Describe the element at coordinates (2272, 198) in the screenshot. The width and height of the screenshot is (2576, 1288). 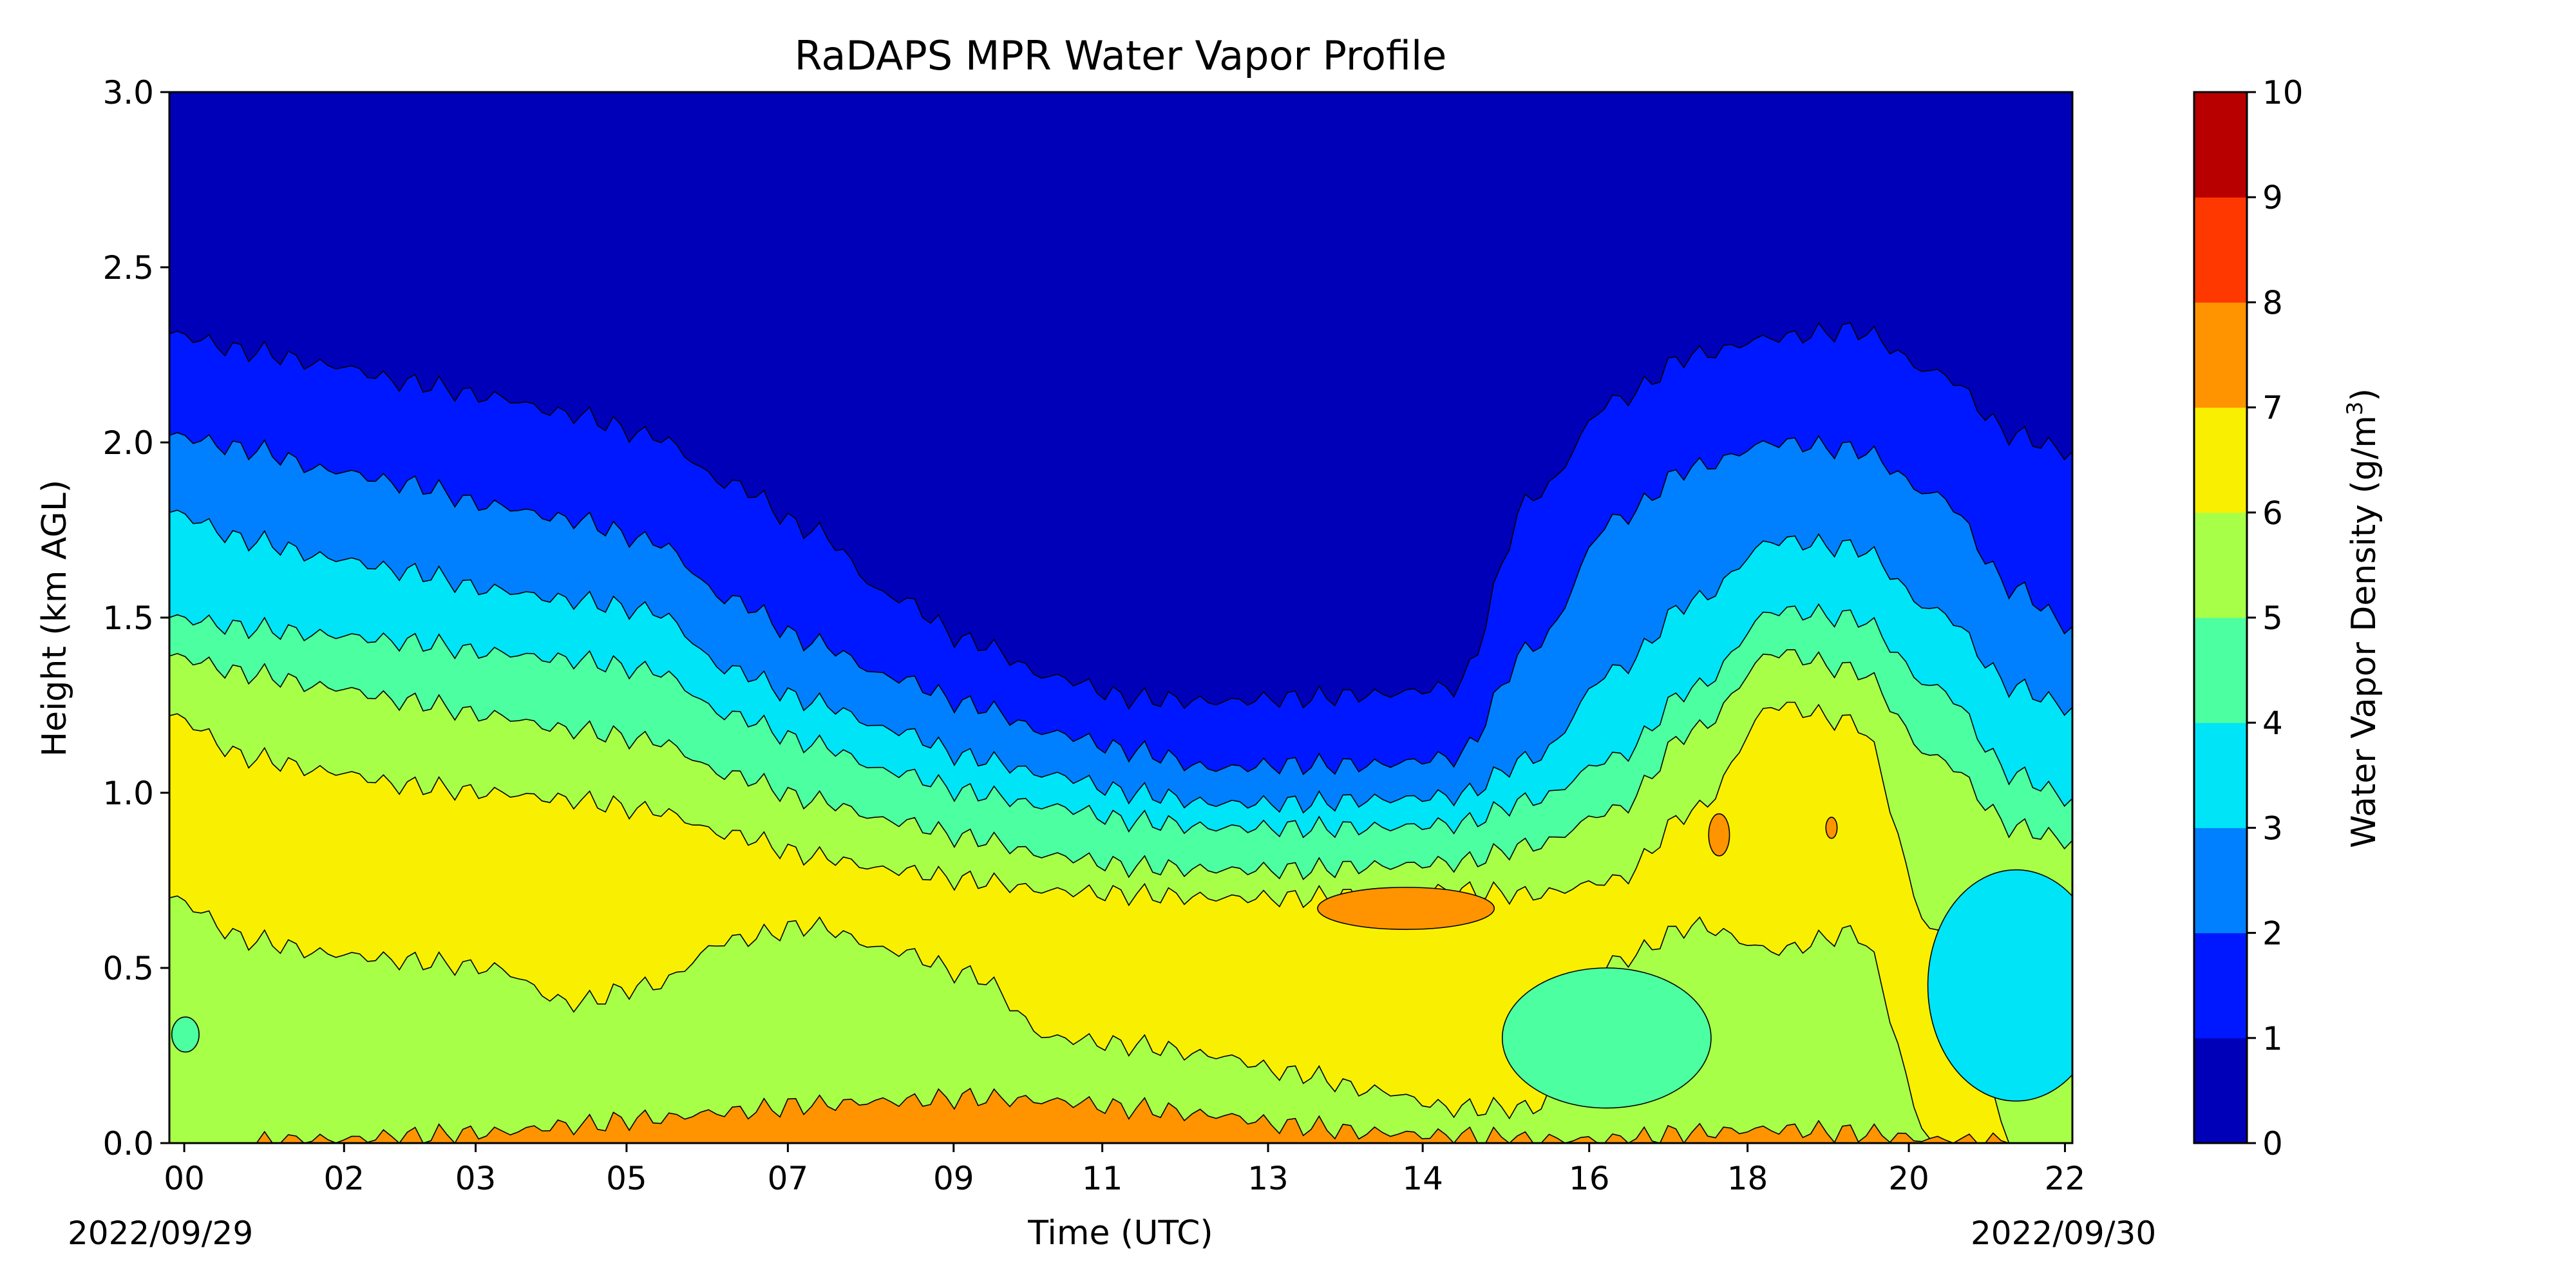
I see `colorbar-tick-label: 9` at that location.